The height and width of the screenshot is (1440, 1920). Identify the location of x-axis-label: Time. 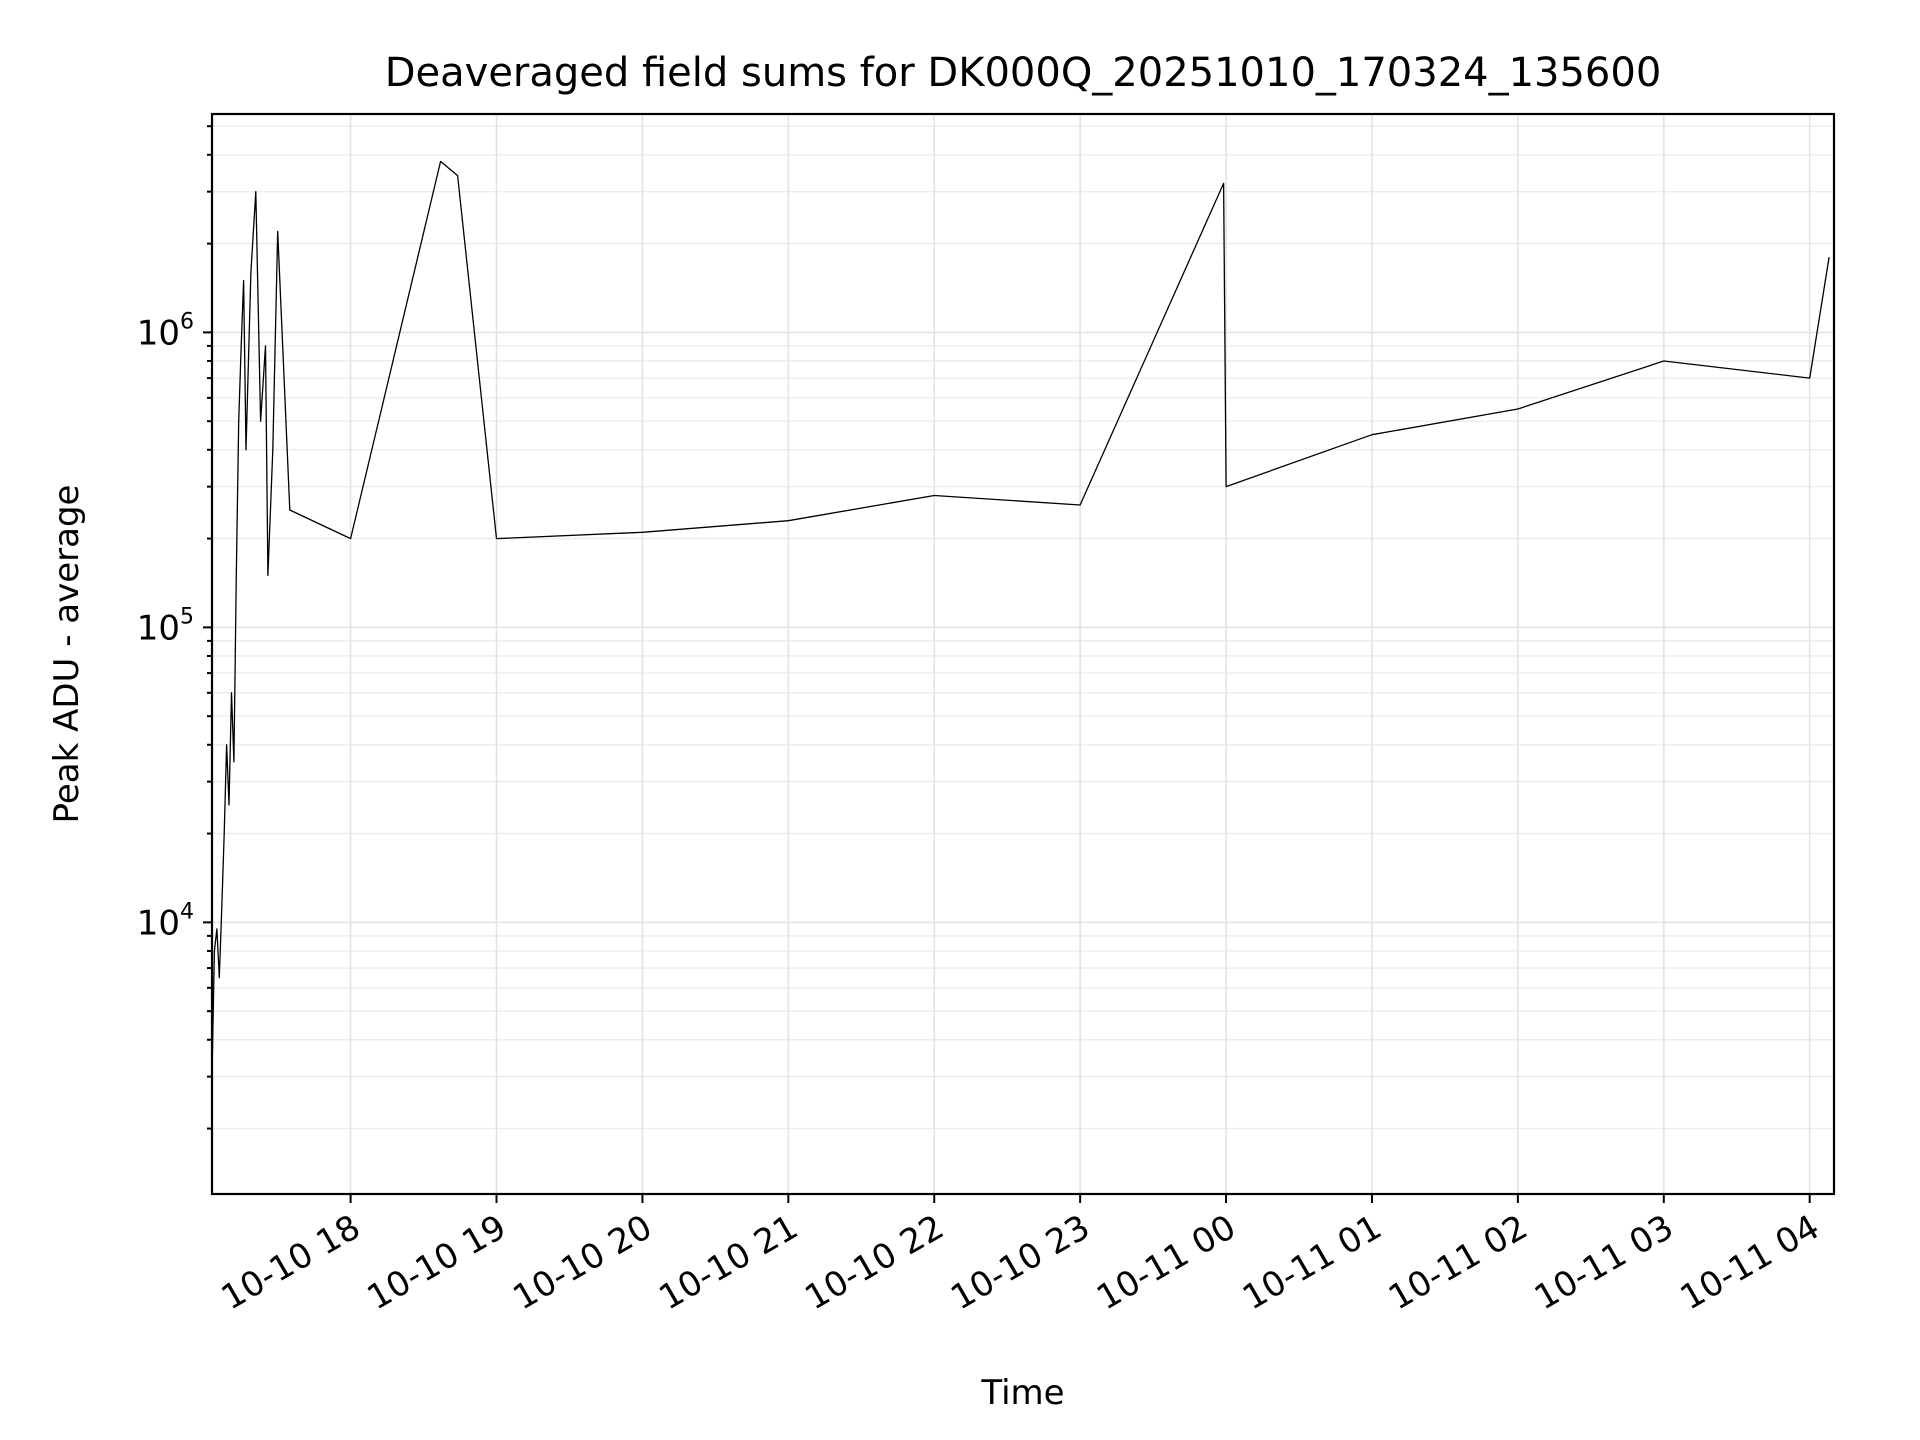
(1022, 1393).